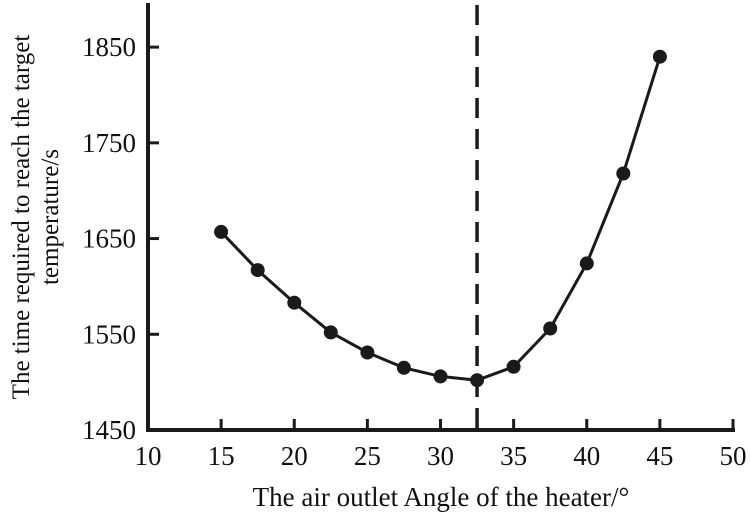 The width and height of the screenshot is (750, 515). What do you see at coordinates (109, 47) in the screenshot?
I see `y-tick-label: 1850` at bounding box center [109, 47].